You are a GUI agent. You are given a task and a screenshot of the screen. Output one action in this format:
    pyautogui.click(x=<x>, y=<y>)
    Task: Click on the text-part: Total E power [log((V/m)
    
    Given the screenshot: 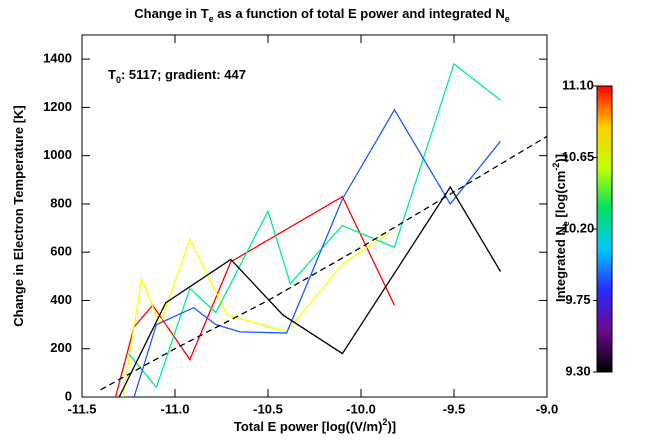 What is the action you would take?
    pyautogui.click(x=308, y=426)
    